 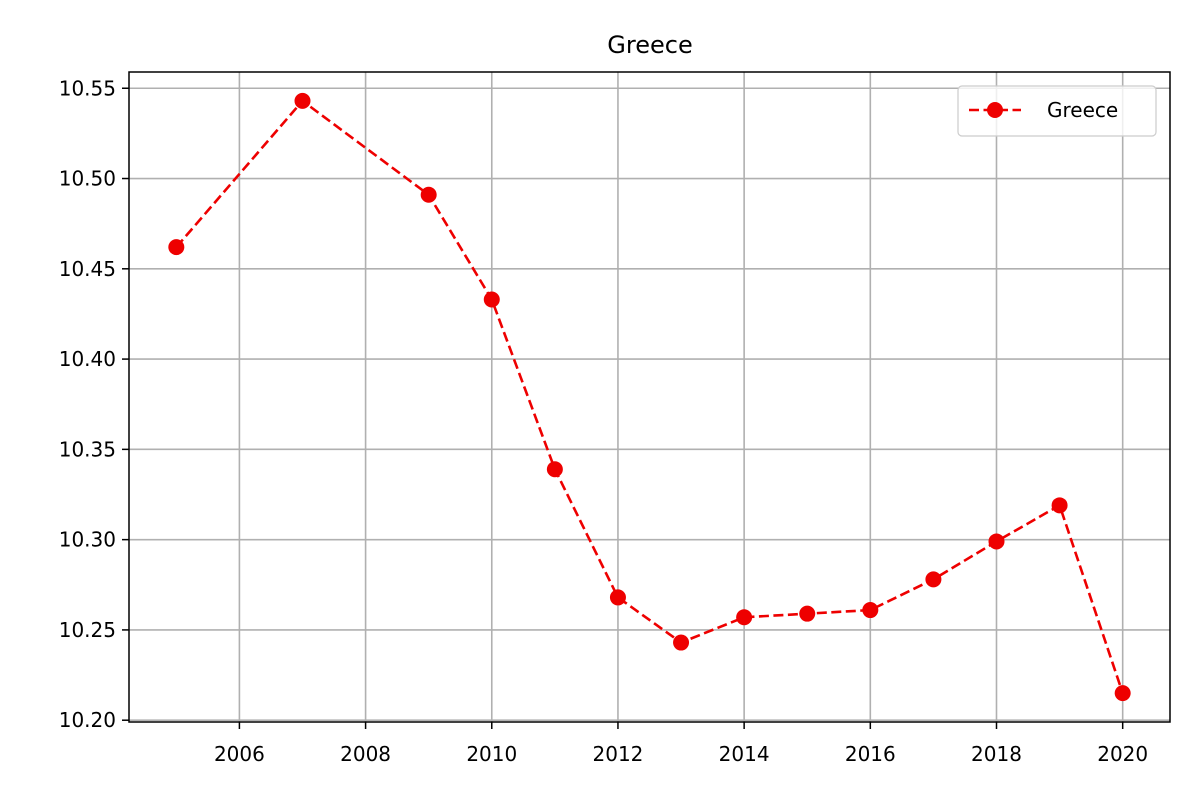 I want to click on x-tick-label: 2010, so click(x=491, y=754).